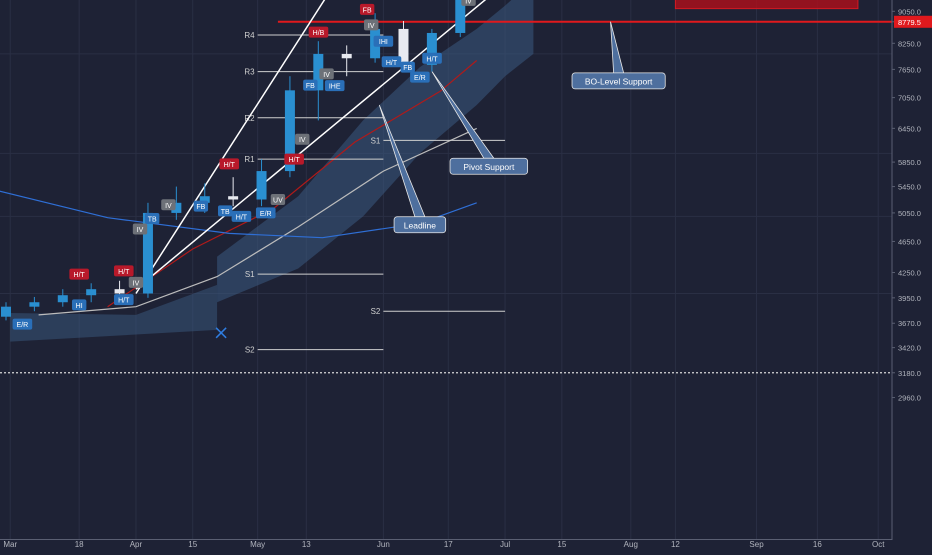 The image size is (932, 555). I want to click on price-tick-label: 3420.0, so click(909, 348).